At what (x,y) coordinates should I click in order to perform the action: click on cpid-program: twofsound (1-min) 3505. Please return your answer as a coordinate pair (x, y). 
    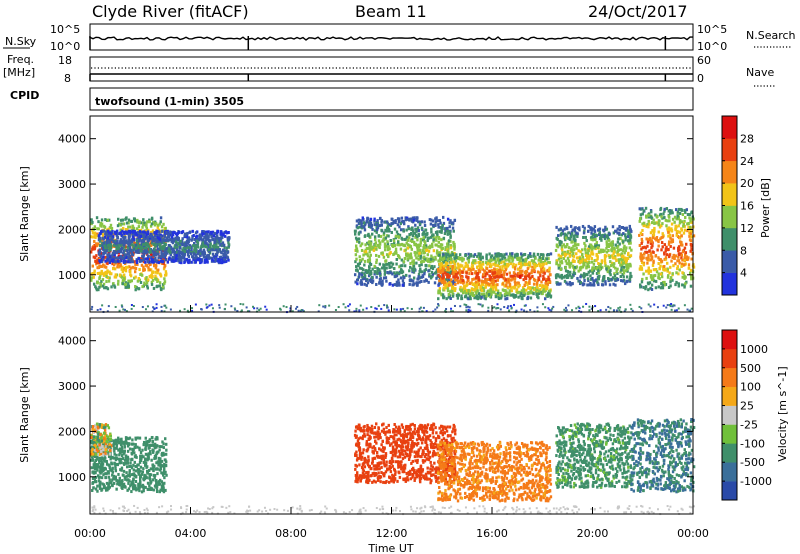
    Looking at the image, I should click on (169, 101).